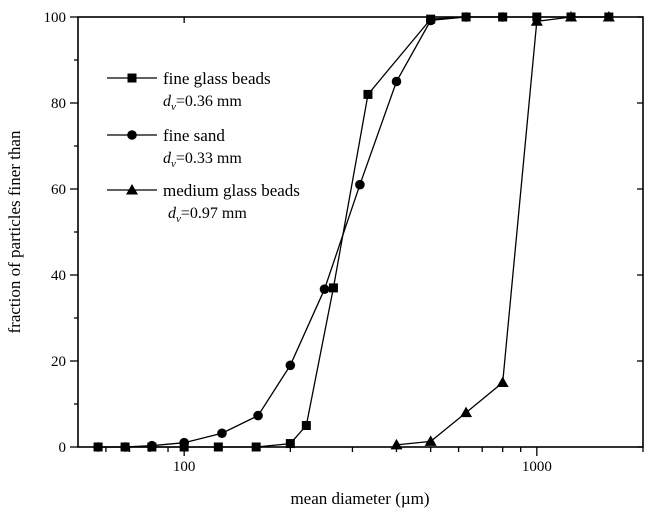 This screenshot has height=512, width=645. What do you see at coordinates (202, 160) in the screenshot?
I see `legend-size-label: dv=0.33 mm` at bounding box center [202, 160].